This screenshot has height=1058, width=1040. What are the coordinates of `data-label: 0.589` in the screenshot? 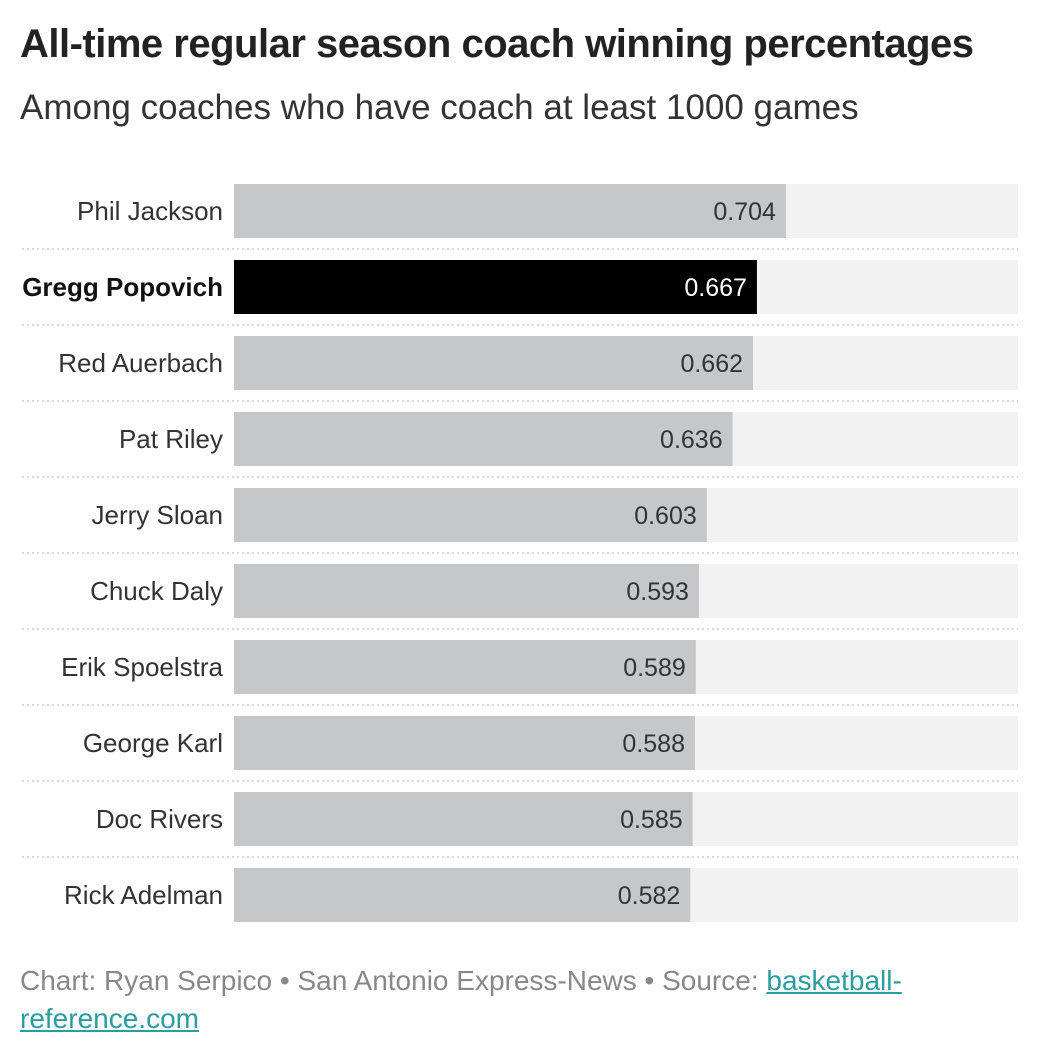 It's located at (654, 668).